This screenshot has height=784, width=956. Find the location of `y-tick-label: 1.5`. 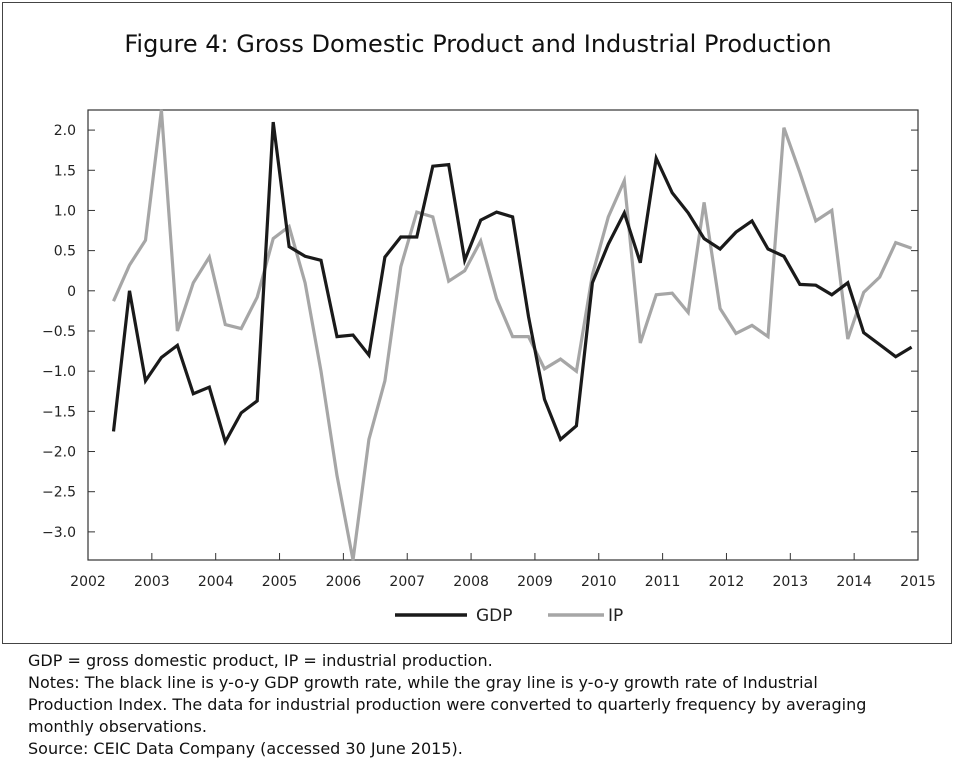

y-tick-label: 1.5 is located at coordinates (65, 171).